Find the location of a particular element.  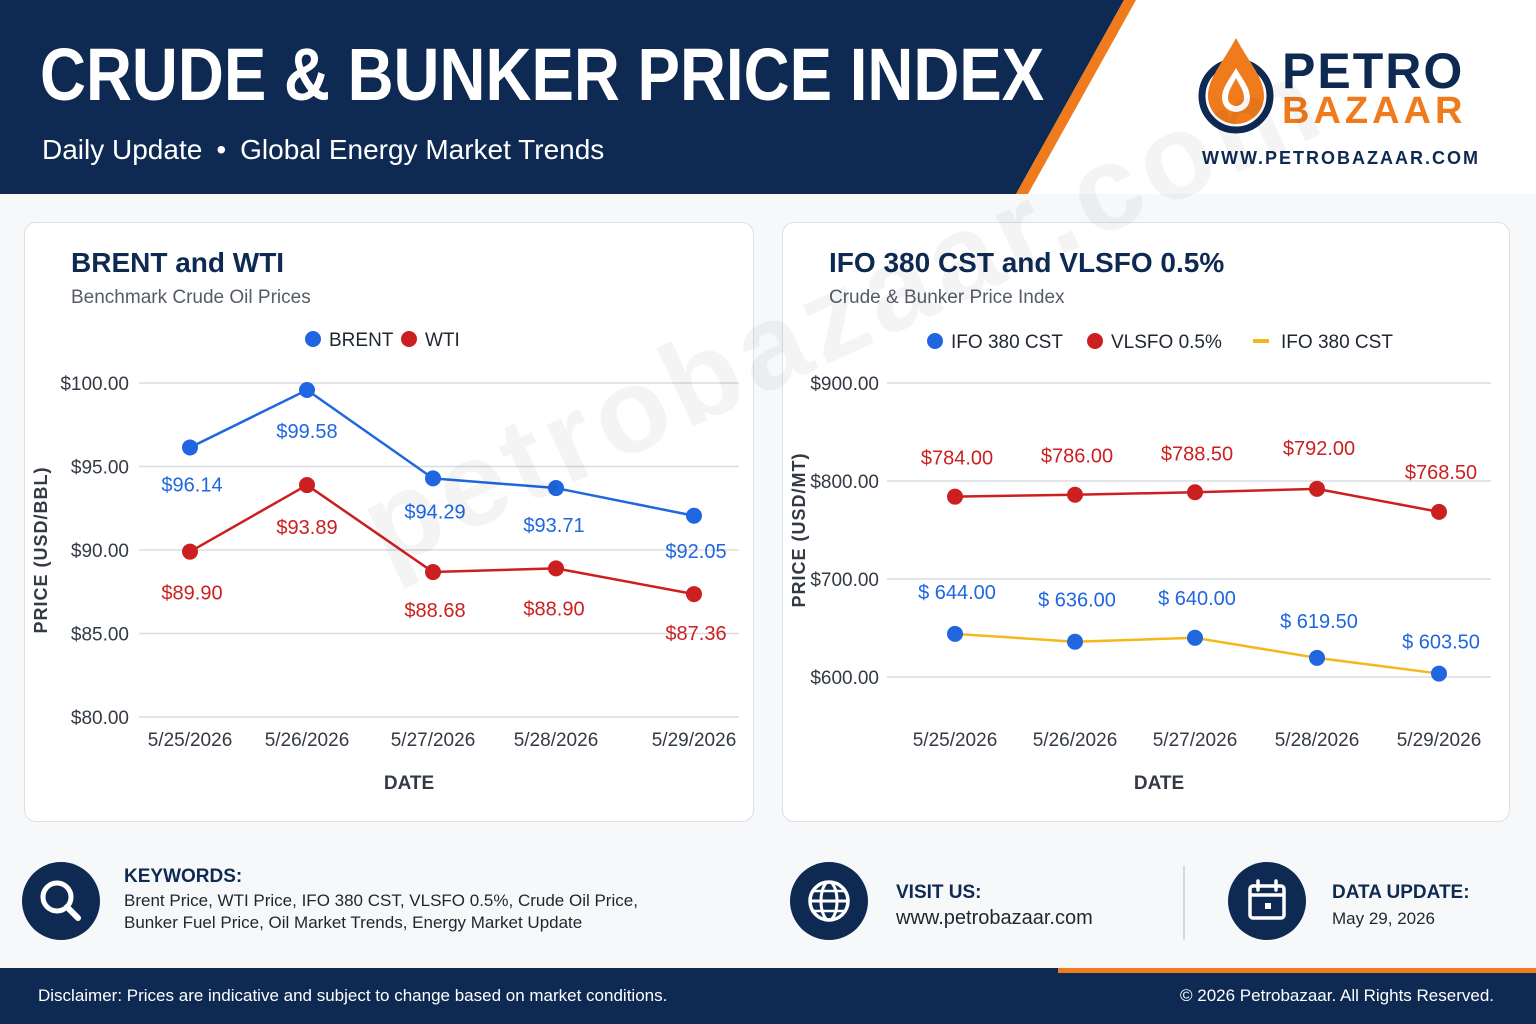

data-label: $94.29 is located at coordinates (434, 512).